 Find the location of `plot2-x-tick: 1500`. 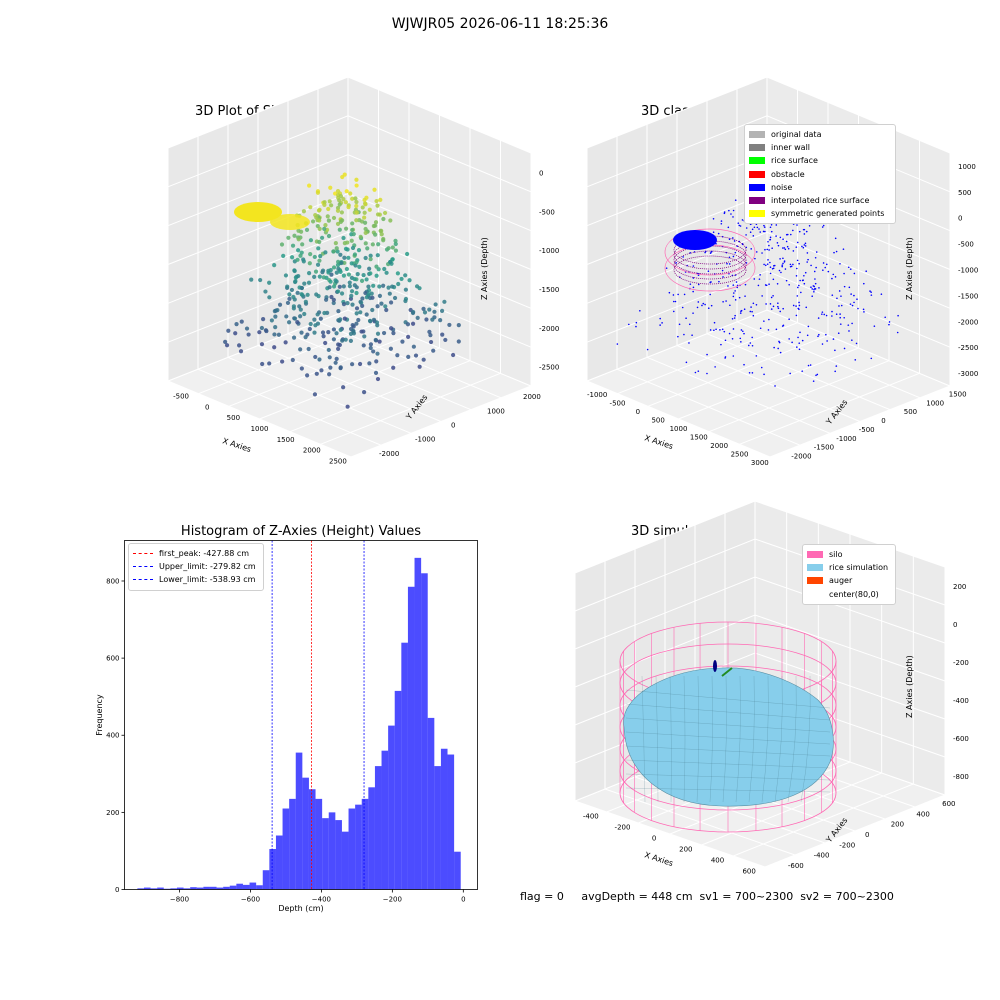

plot2-x-tick: 1500 is located at coordinates (699, 437).